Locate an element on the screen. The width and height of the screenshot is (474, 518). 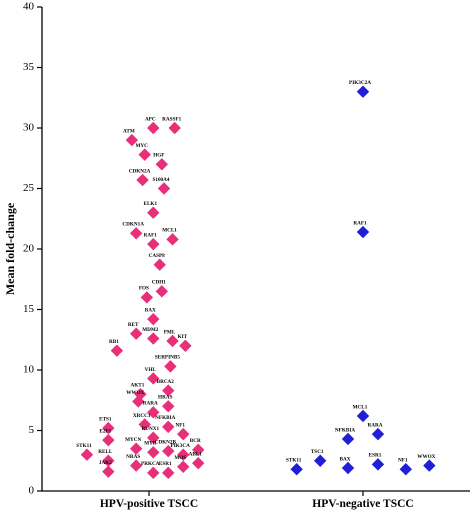
data-point-label: TSC1 is located at coordinates (317, 452).